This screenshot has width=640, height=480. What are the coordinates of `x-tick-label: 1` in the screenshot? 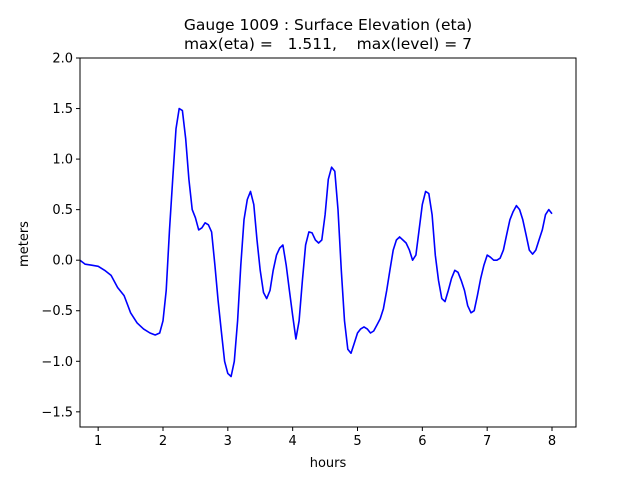 It's located at (98, 441).